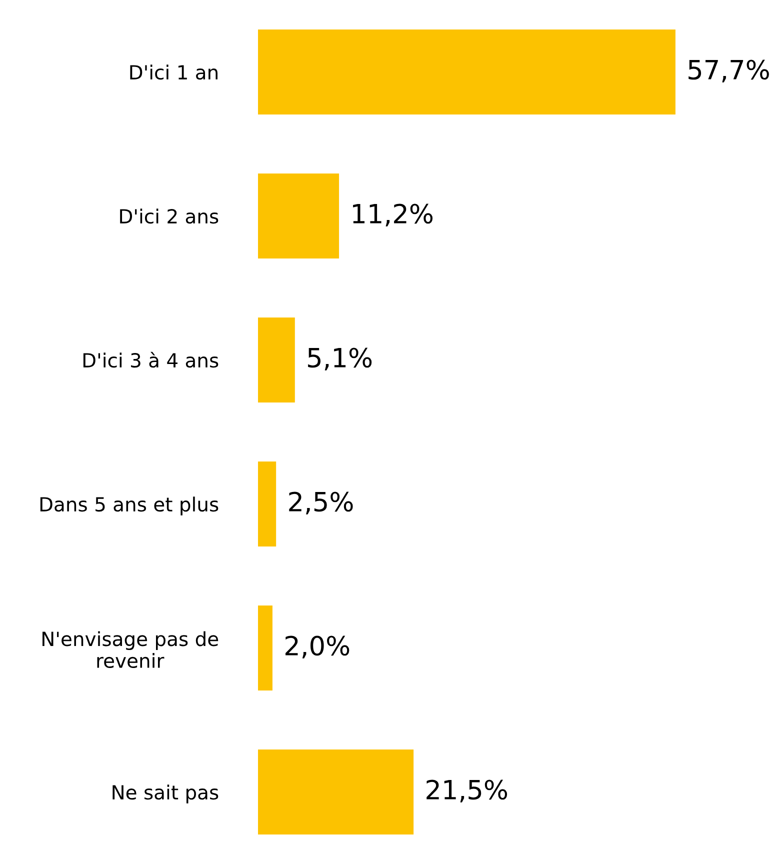 This screenshot has height=864, width=784. Describe the element at coordinates (130, 649) in the screenshot. I see `y-tick-label: N'envisage pas de revenir` at that location.